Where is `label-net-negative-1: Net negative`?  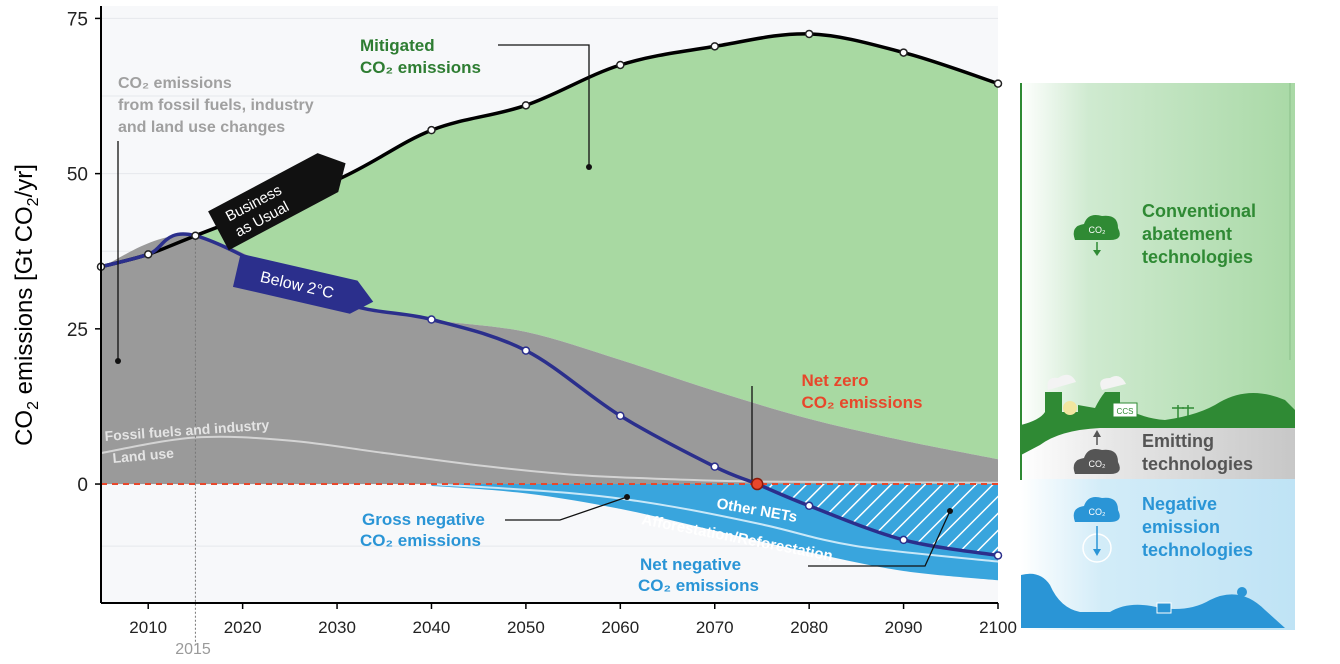
label-net-negative-1: Net negative is located at coordinates (690, 564).